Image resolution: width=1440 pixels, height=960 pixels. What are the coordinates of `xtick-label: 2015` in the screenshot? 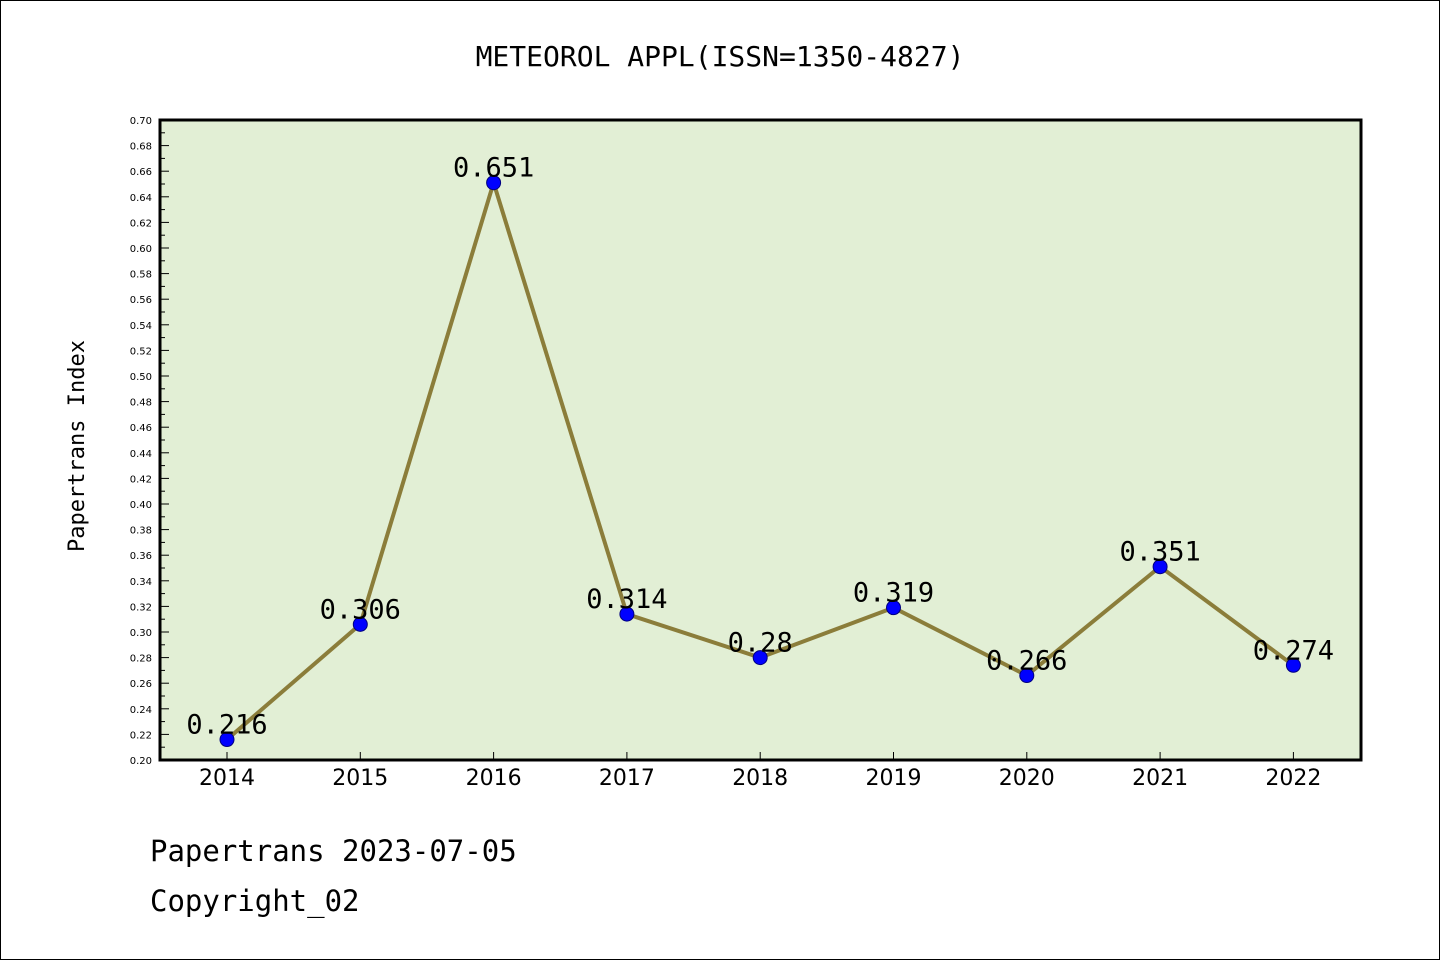 It's located at (360, 778).